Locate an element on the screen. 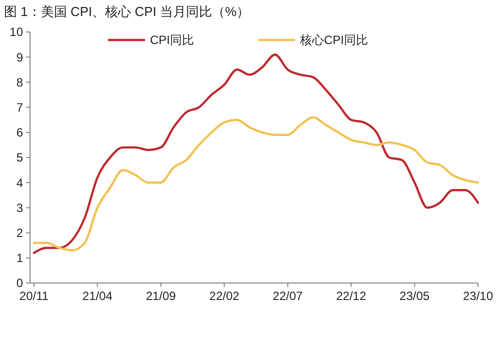  y-tick-label: 8 is located at coordinates (20, 82).